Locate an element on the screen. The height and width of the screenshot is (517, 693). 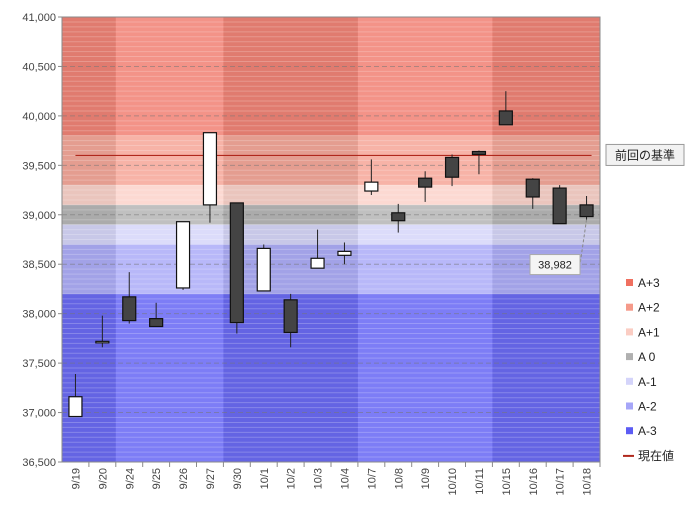
x-tick-label: 9/27 is located at coordinates (211, 478).